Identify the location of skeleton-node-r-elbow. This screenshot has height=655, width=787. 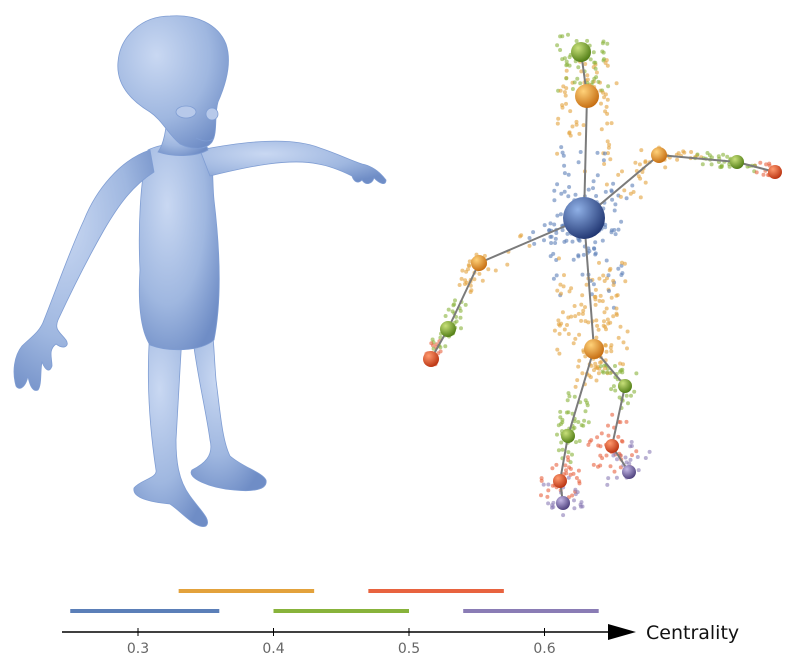
(737, 162).